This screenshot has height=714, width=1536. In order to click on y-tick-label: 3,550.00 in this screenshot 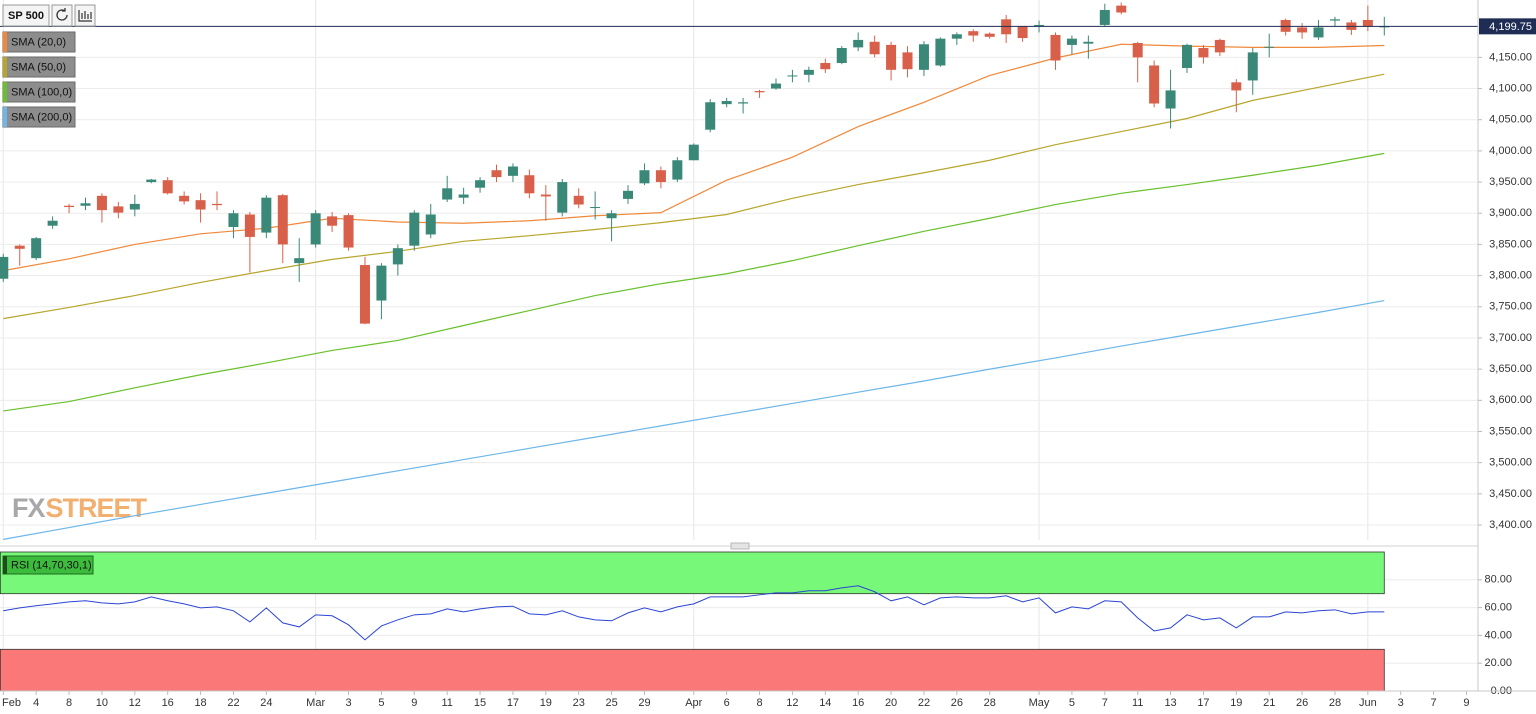, I will do `click(1510, 431)`.